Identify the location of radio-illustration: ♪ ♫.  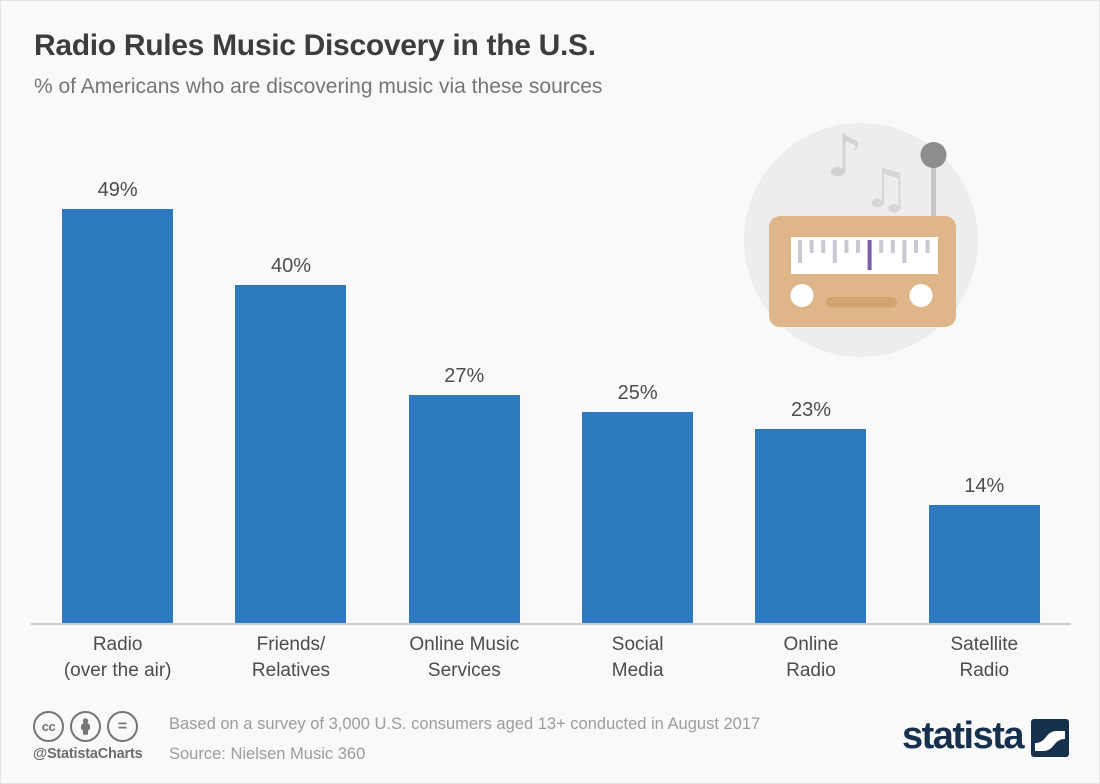
(861, 240).